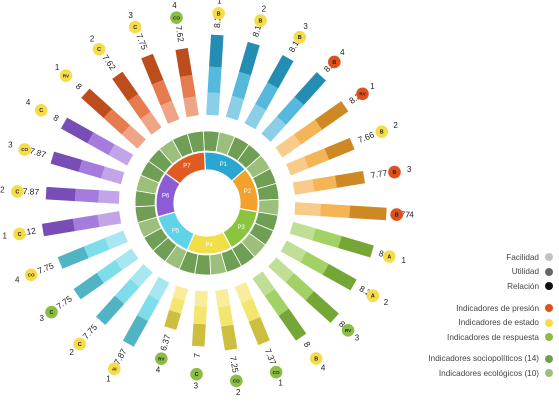  I want to click on badge-label: B, so click(261, 22).